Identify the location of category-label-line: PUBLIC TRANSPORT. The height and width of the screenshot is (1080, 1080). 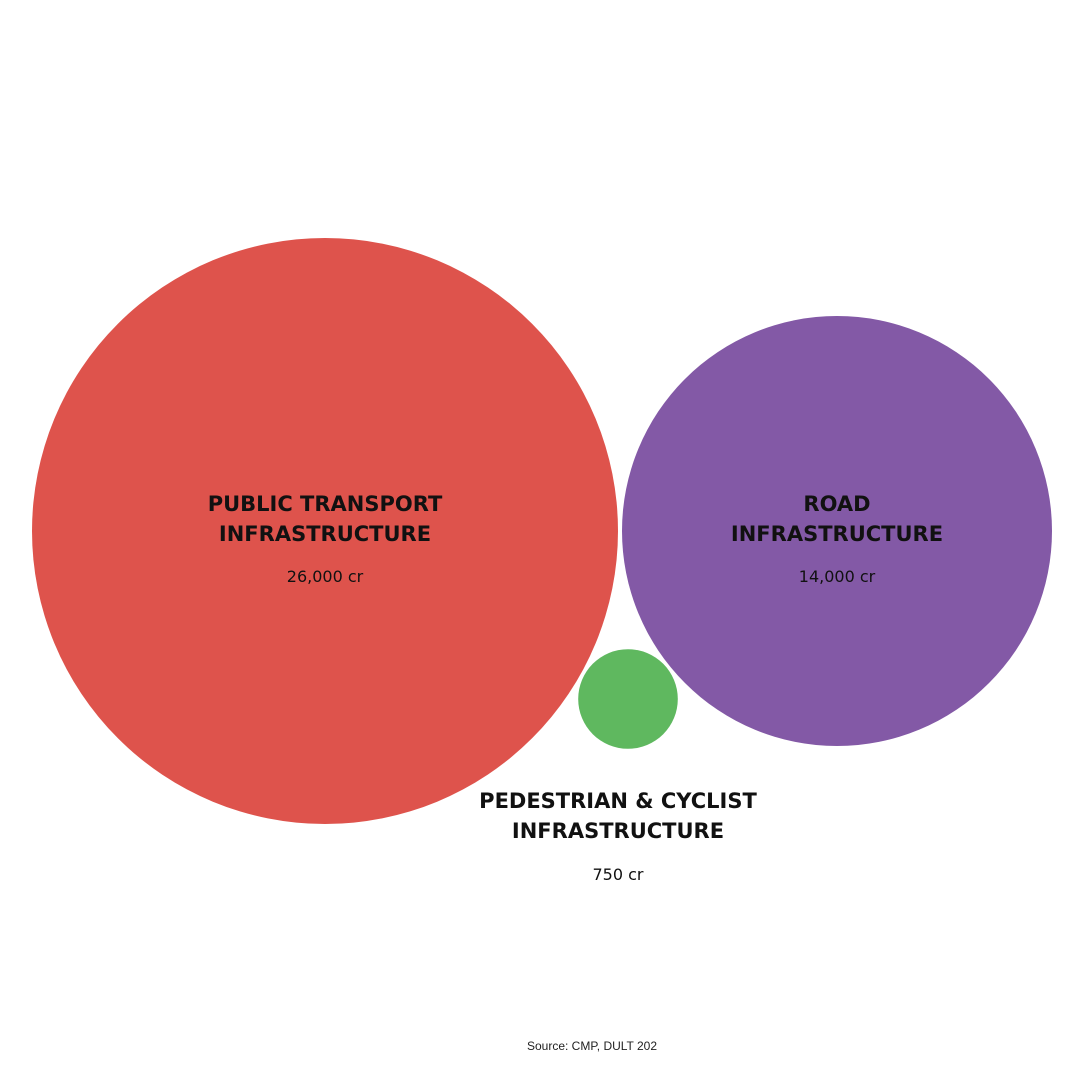
(325, 504).